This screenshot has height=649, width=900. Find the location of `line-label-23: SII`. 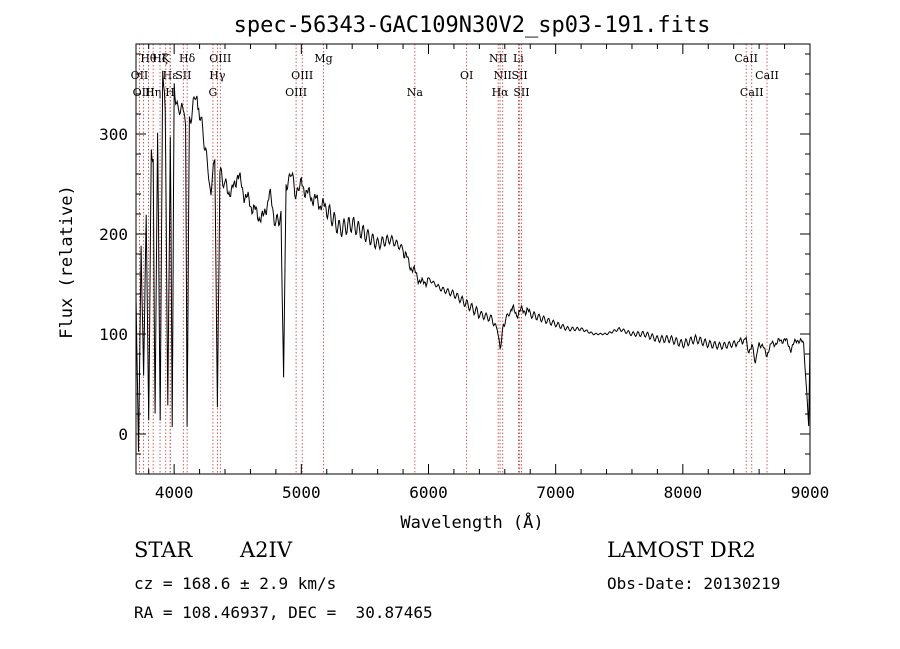

line-label-23: SII is located at coordinates (521, 92).